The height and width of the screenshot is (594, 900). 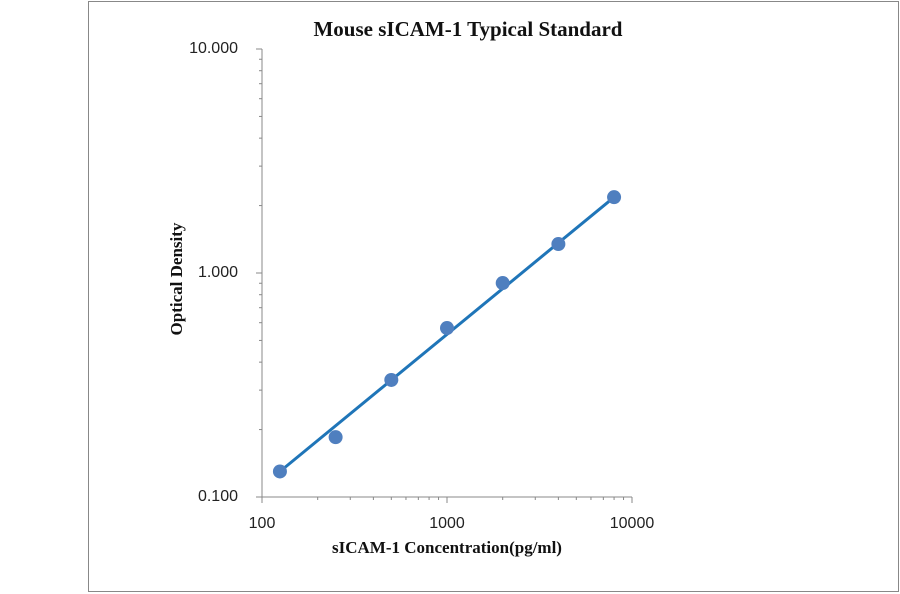 What do you see at coordinates (176, 278) in the screenshot?
I see `y-axis-label: Optical Density` at bounding box center [176, 278].